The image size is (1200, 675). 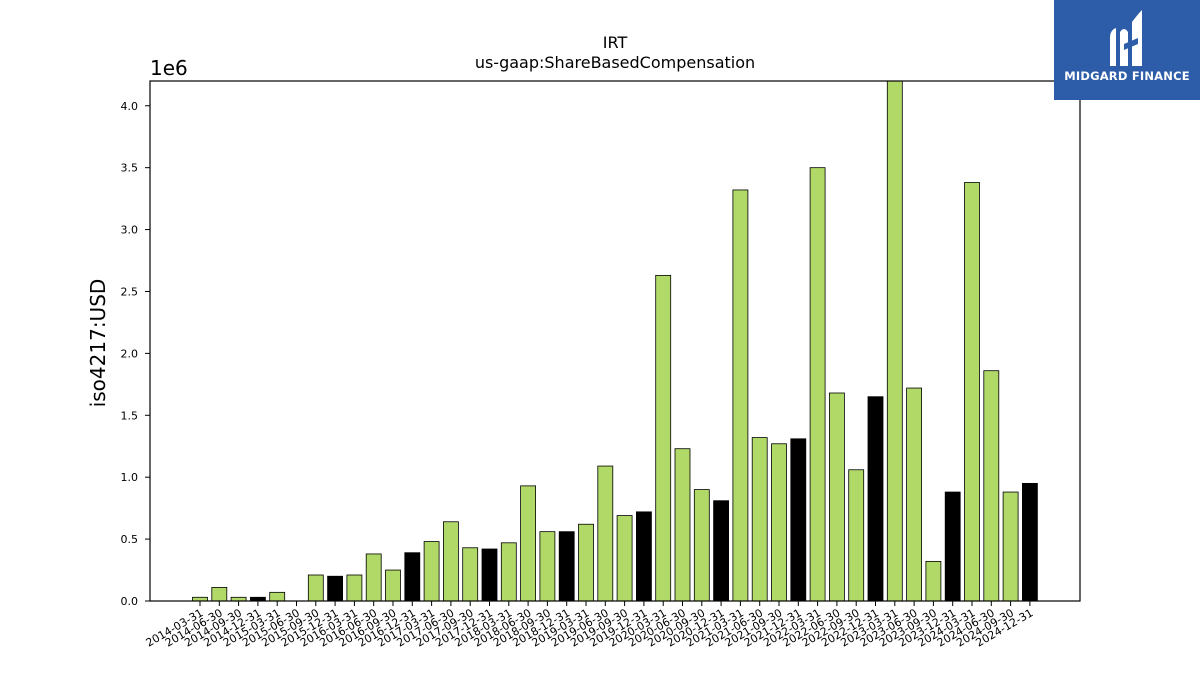 I want to click on y-tick-label: 0.5, so click(x=130, y=539).